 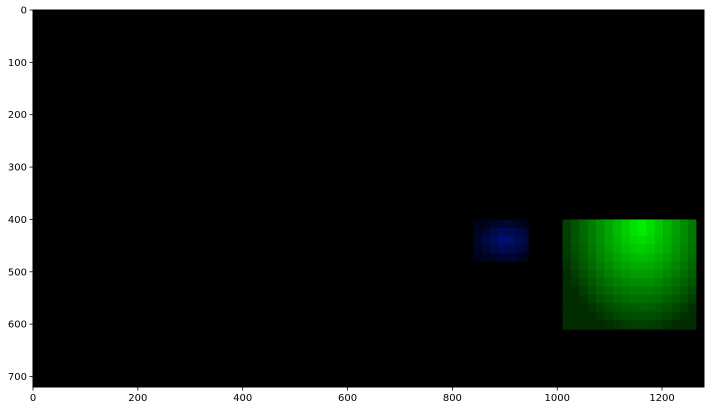 I want to click on y-axis: 0 100 200 300 400 500 600 700, so click(x=20, y=194).